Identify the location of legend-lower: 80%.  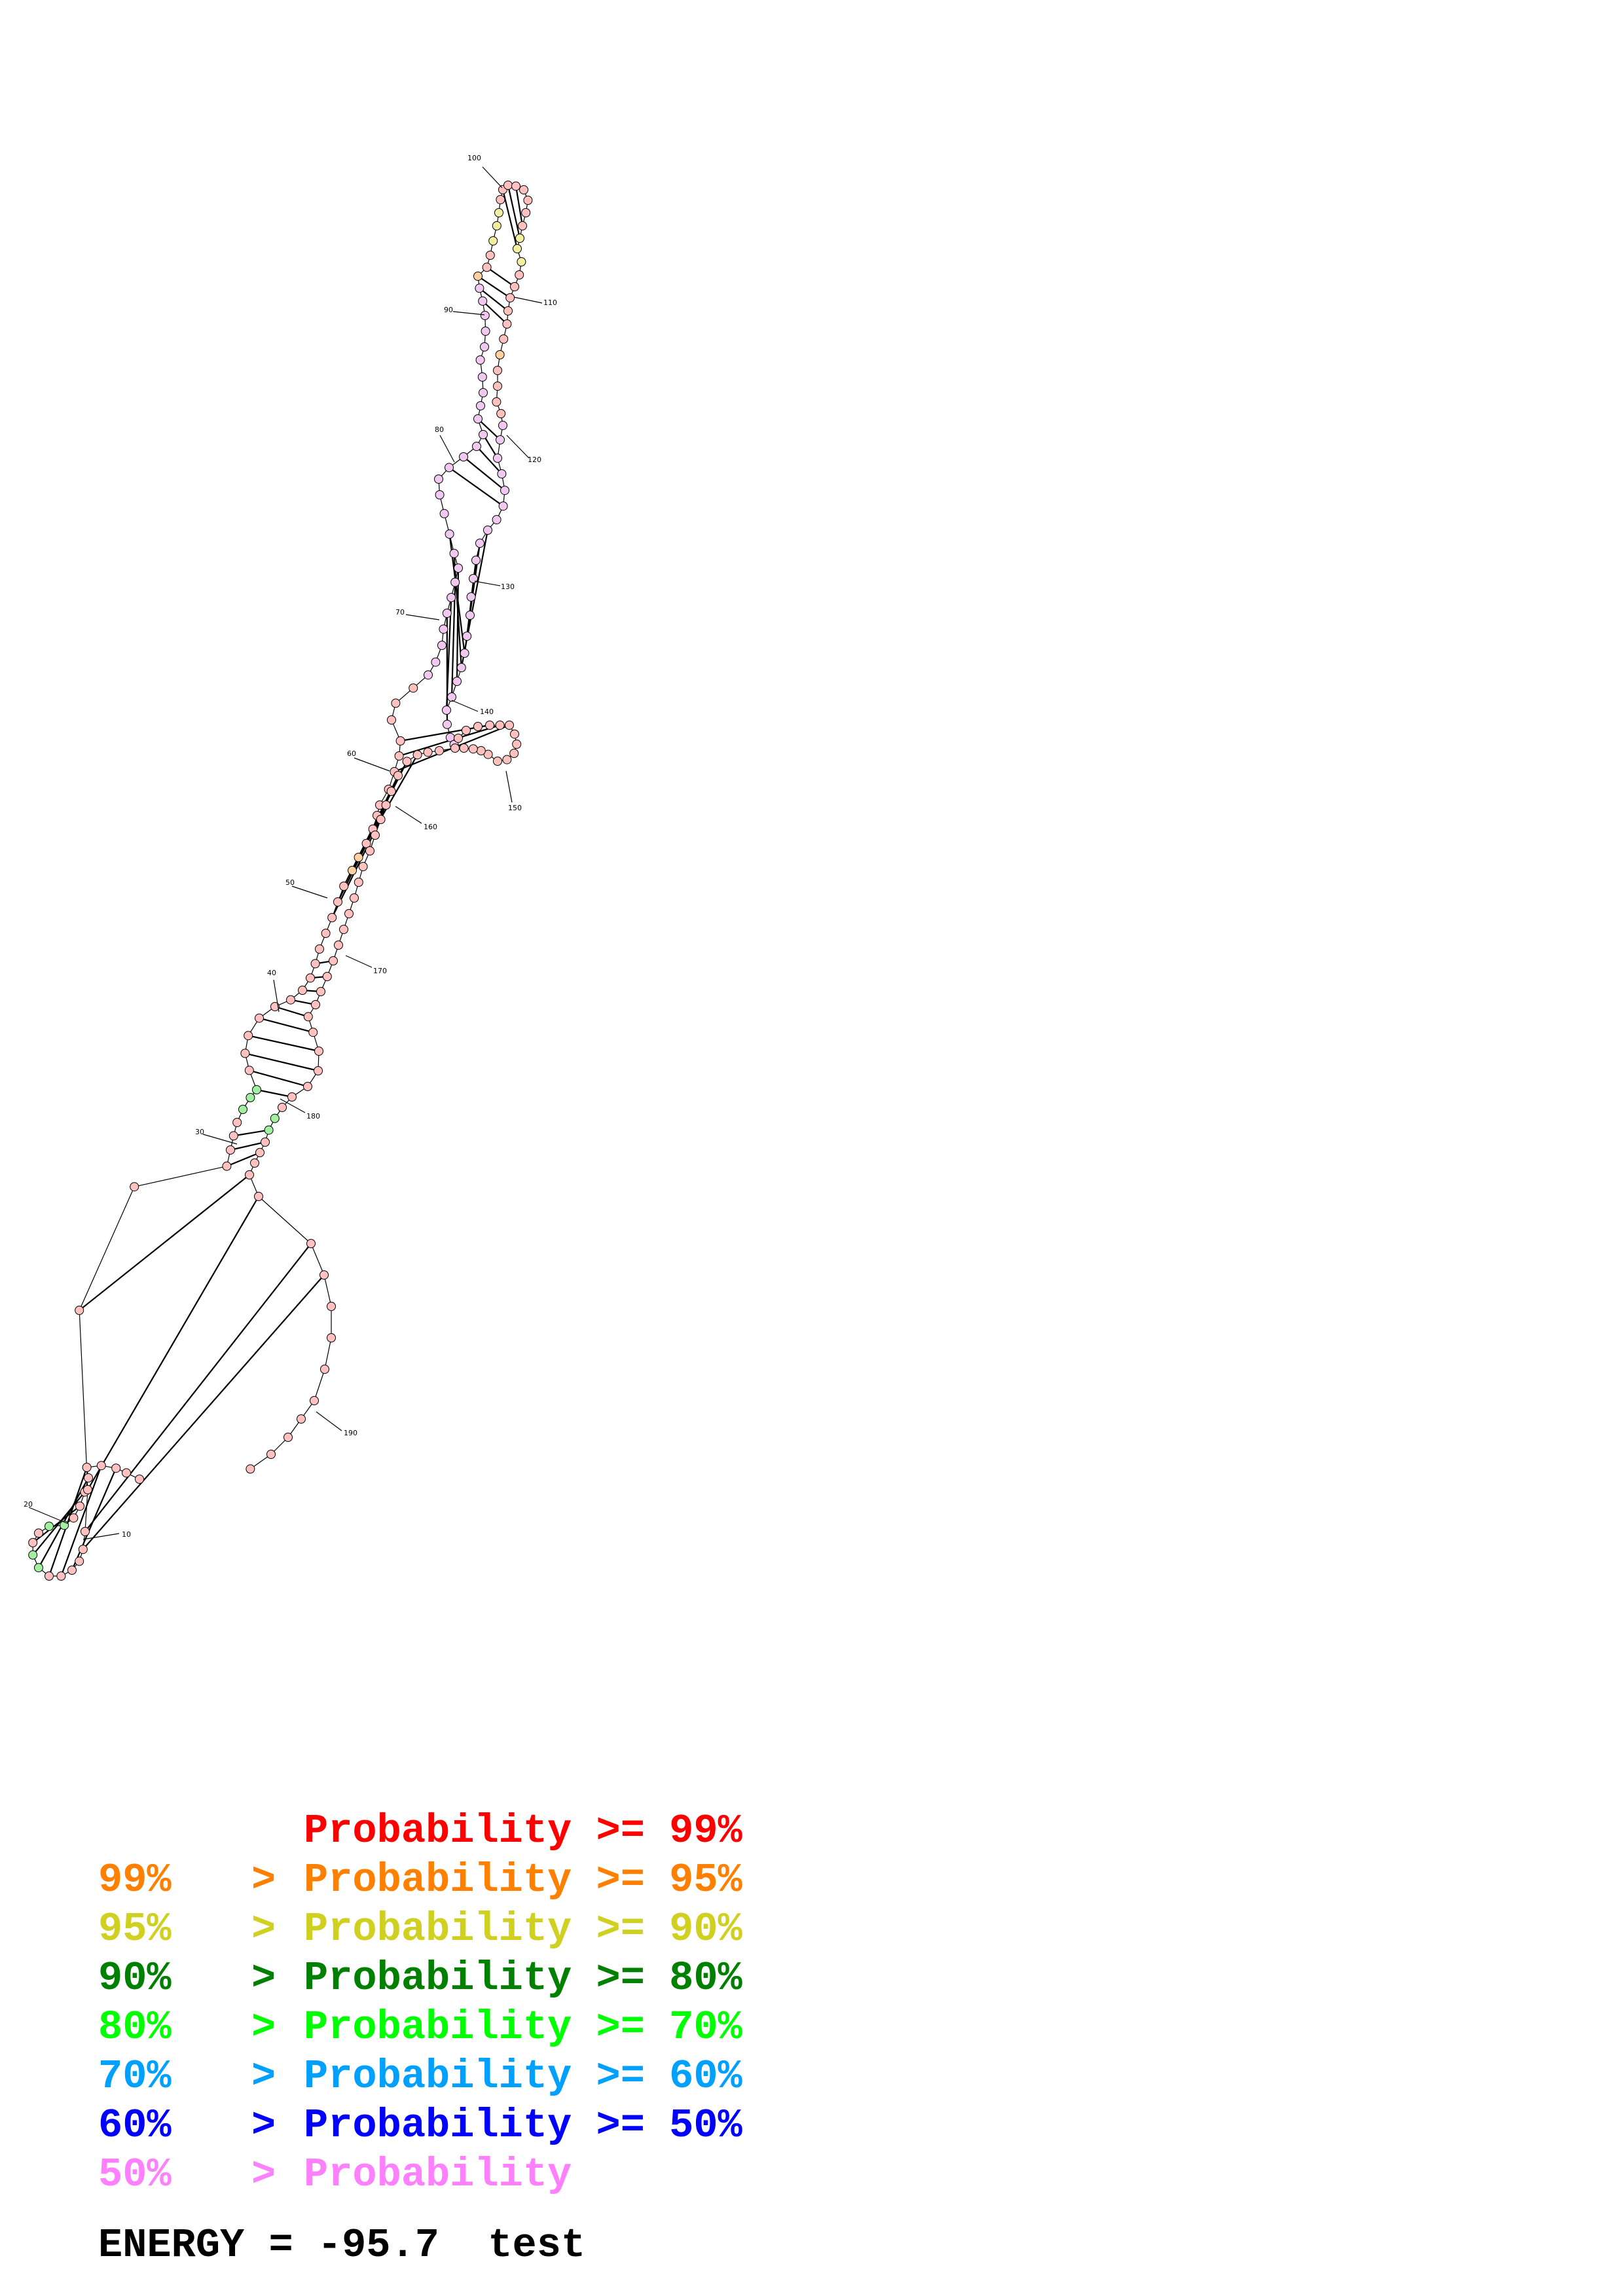
(135, 2027).